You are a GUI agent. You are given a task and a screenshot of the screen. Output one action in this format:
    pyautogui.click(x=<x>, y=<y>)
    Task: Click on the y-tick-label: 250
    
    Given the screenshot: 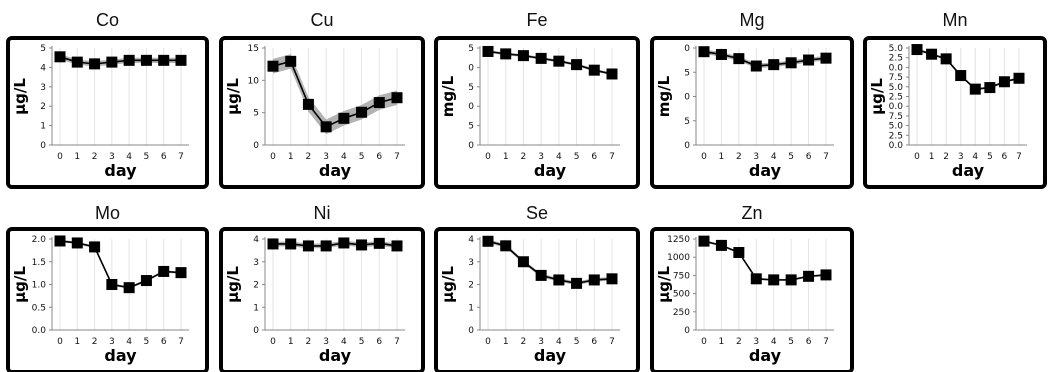 What is the action you would take?
    pyautogui.click(x=681, y=313)
    